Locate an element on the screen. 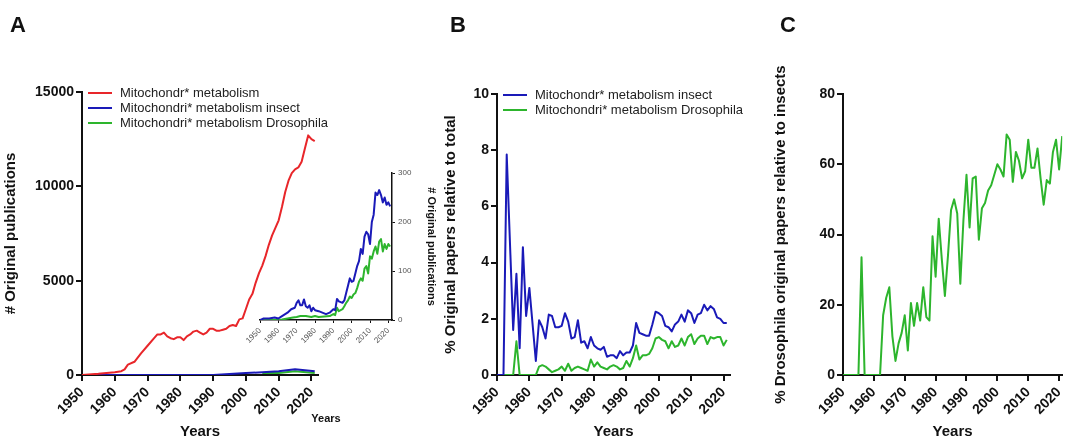 This screenshot has height=445, width=1074. legend-label: Mitochondri* metabolism insect is located at coordinates (210, 107).